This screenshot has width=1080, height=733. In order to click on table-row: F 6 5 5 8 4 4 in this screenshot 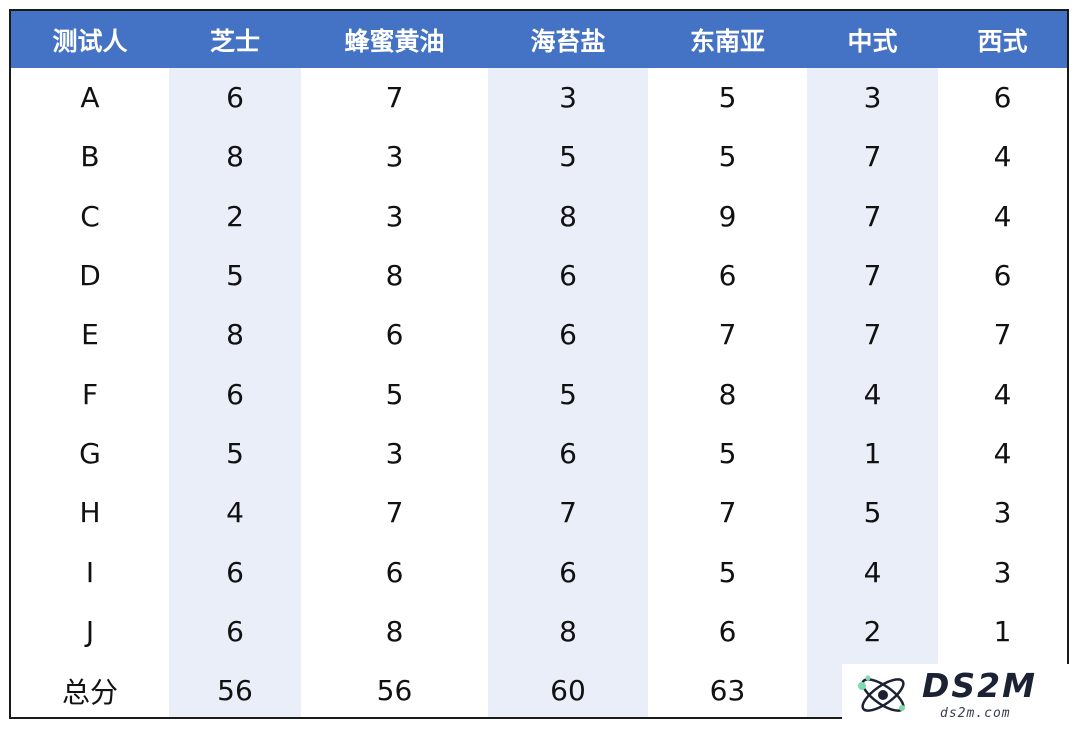, I will do `click(539, 394)`.